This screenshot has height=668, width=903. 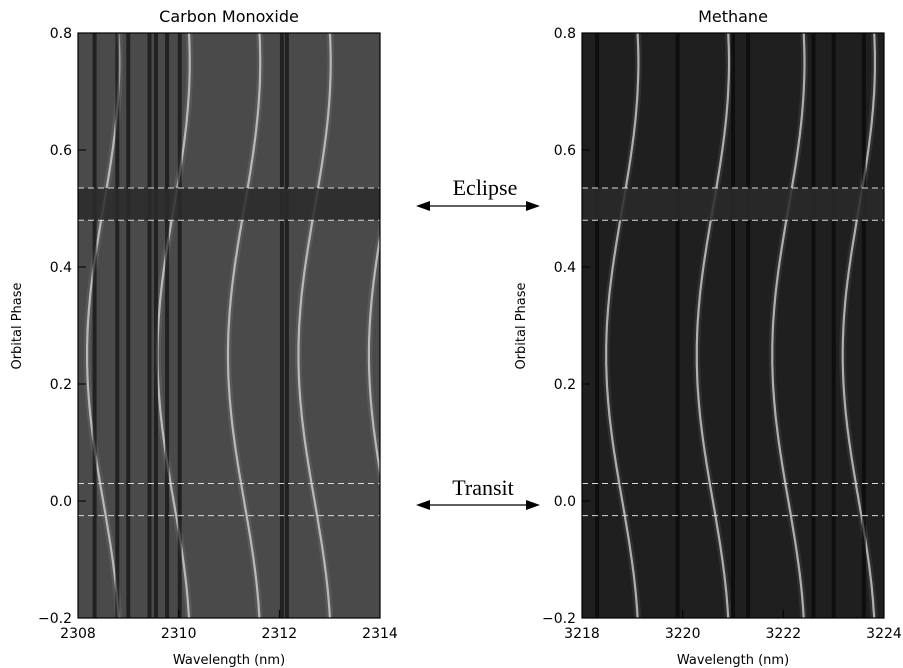 What do you see at coordinates (884, 634) in the screenshot?
I see `x-tick-label: 3224` at bounding box center [884, 634].